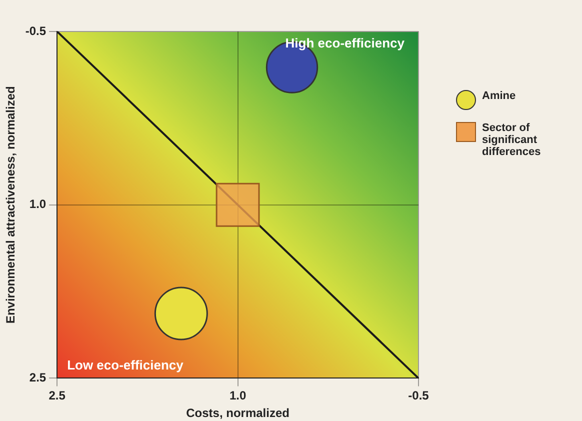  What do you see at coordinates (419, 395) in the screenshot?
I see `x-tick-label: -0.5` at bounding box center [419, 395].